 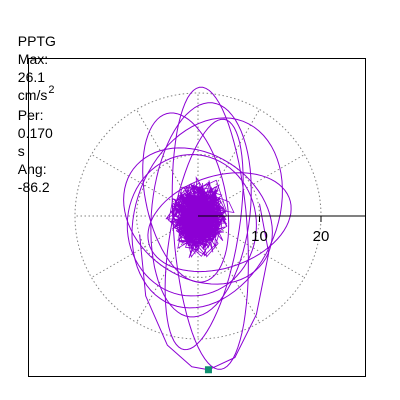 I want to click on trace-cluster, so click(x=200, y=217).